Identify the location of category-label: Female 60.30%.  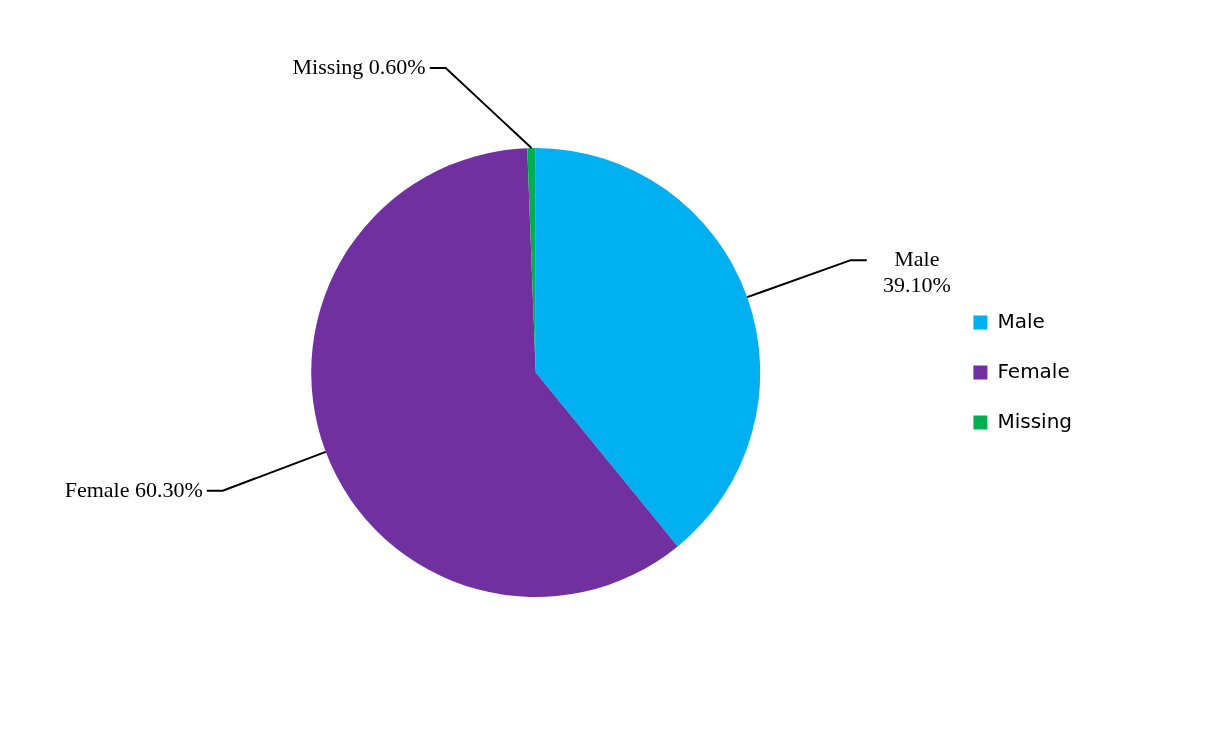
(133, 489).